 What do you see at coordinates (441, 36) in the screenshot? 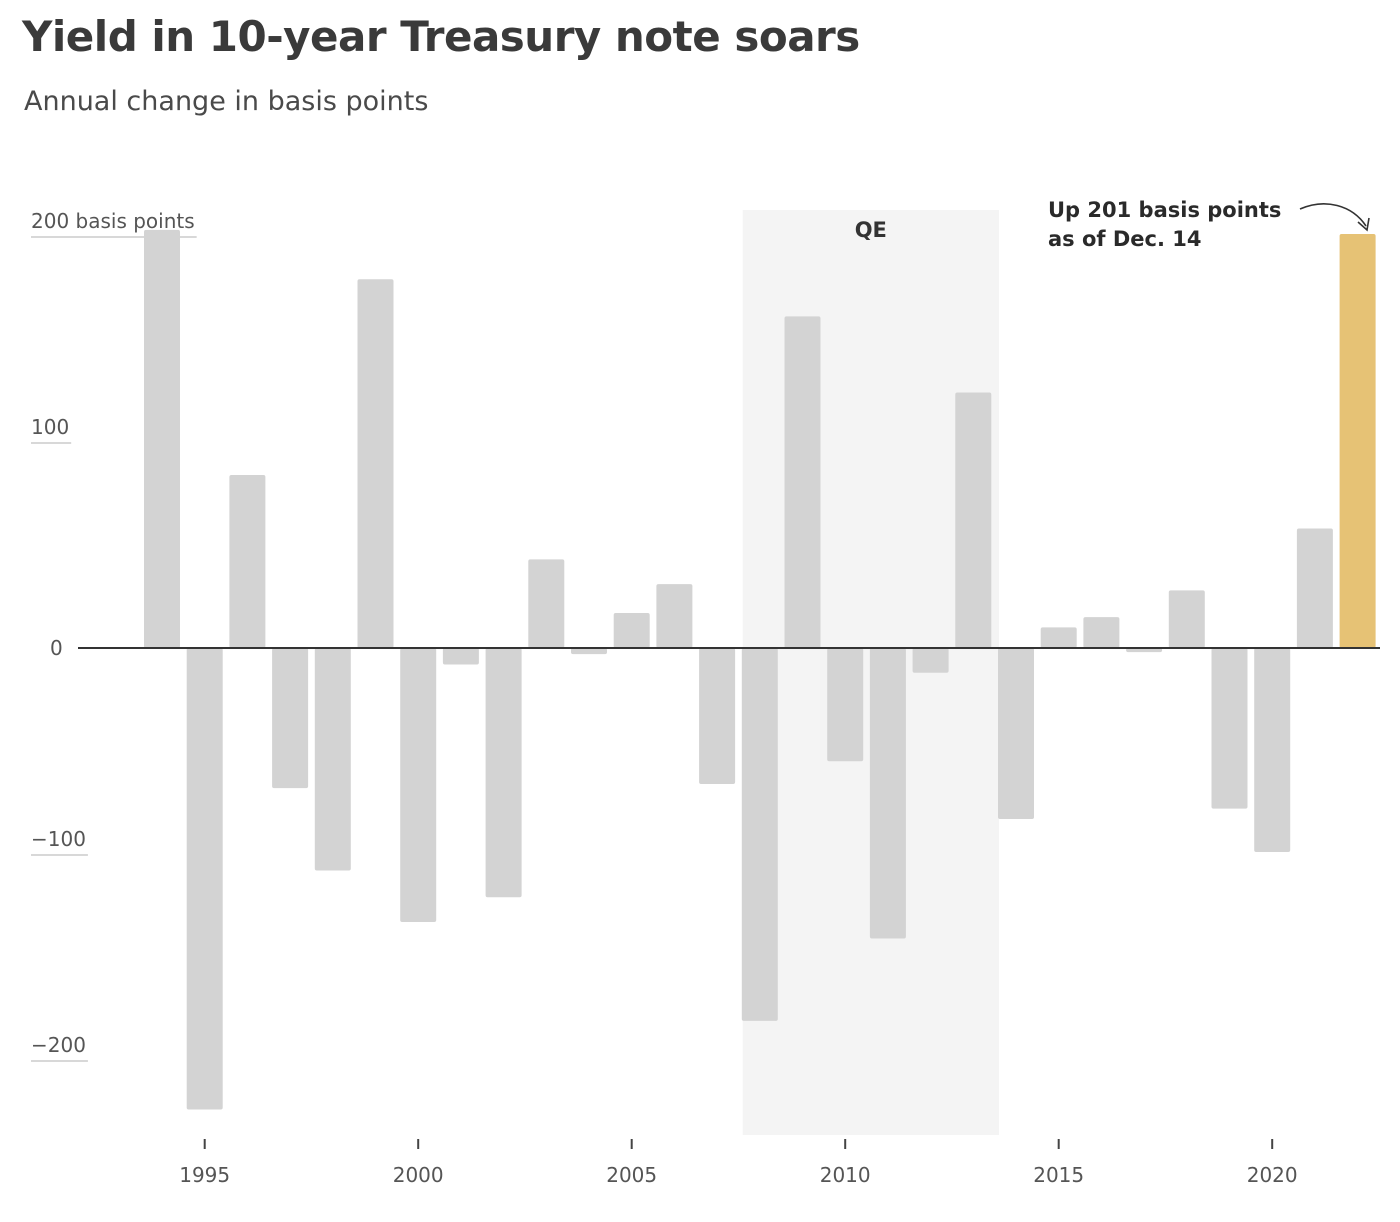
I see `chart-title: Yield in 10-year Treasury note soars` at bounding box center [441, 36].